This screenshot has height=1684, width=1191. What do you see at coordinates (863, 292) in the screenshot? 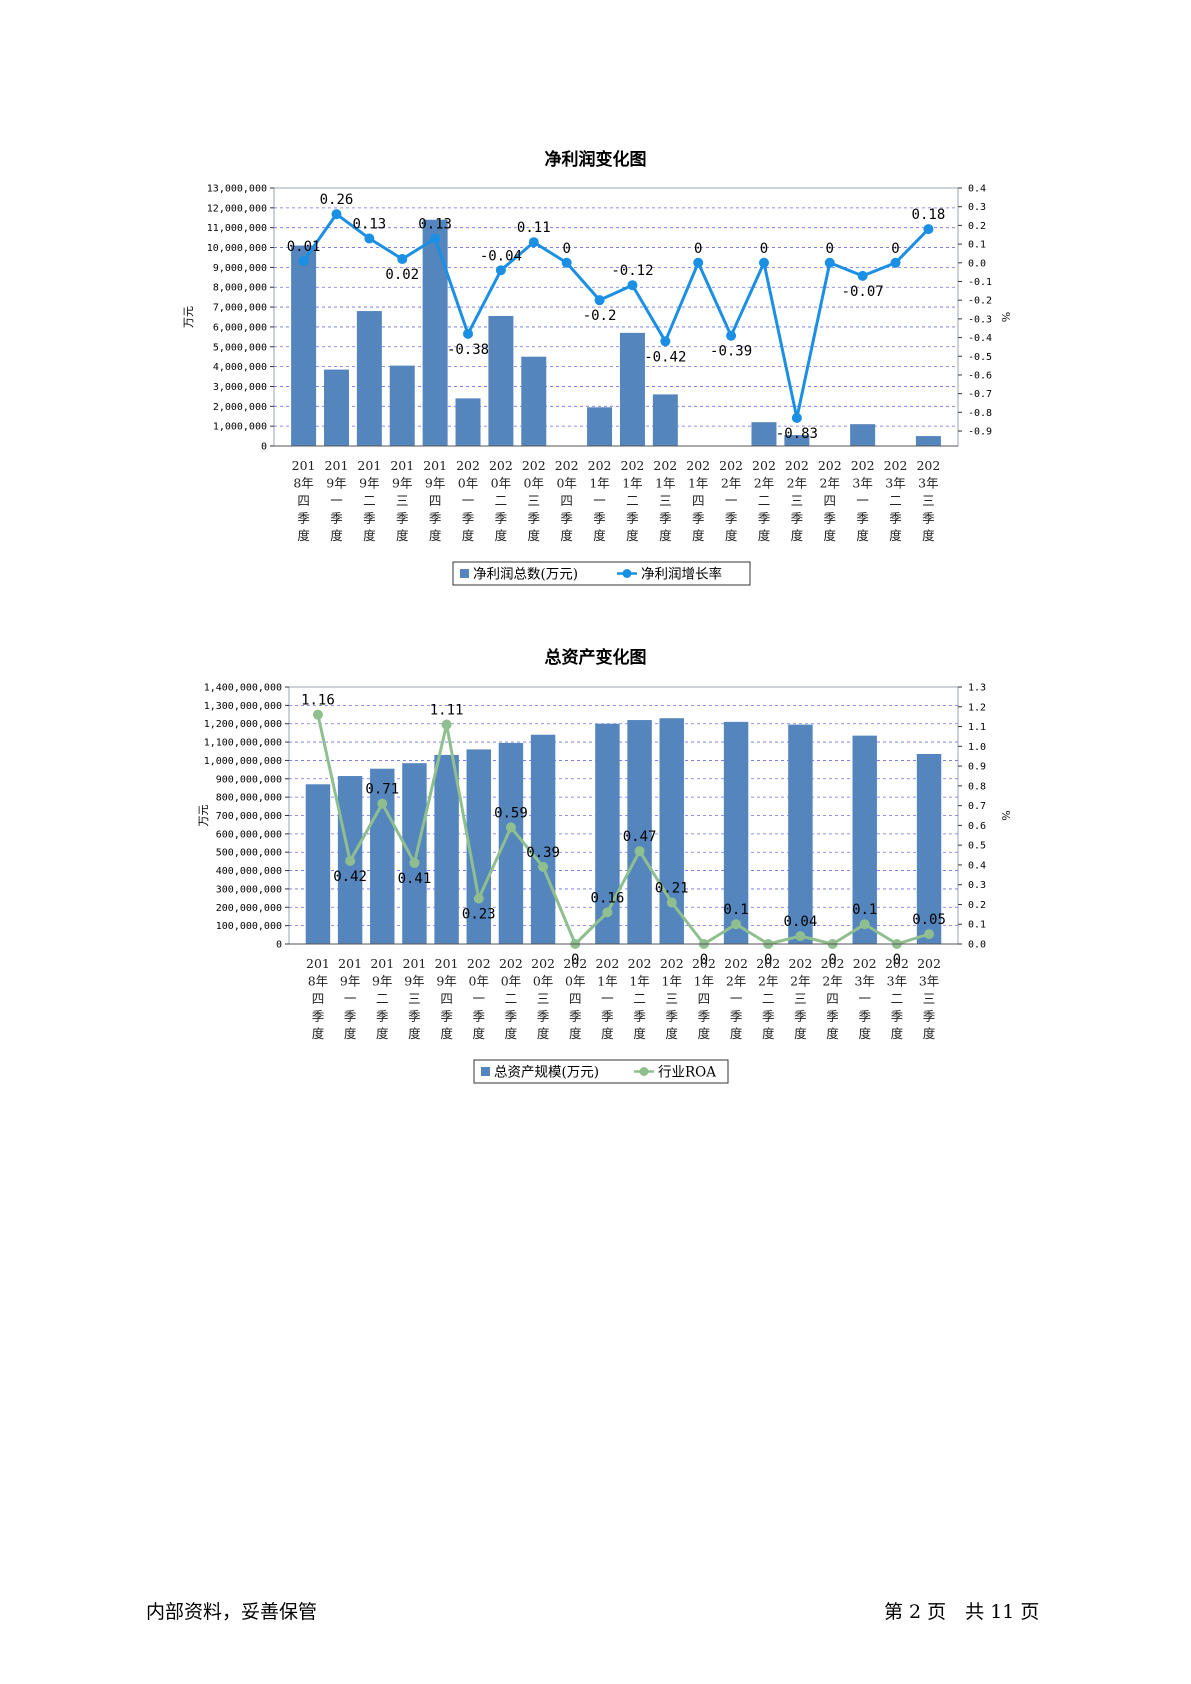
I see `data-label: -0.07` at bounding box center [863, 292].